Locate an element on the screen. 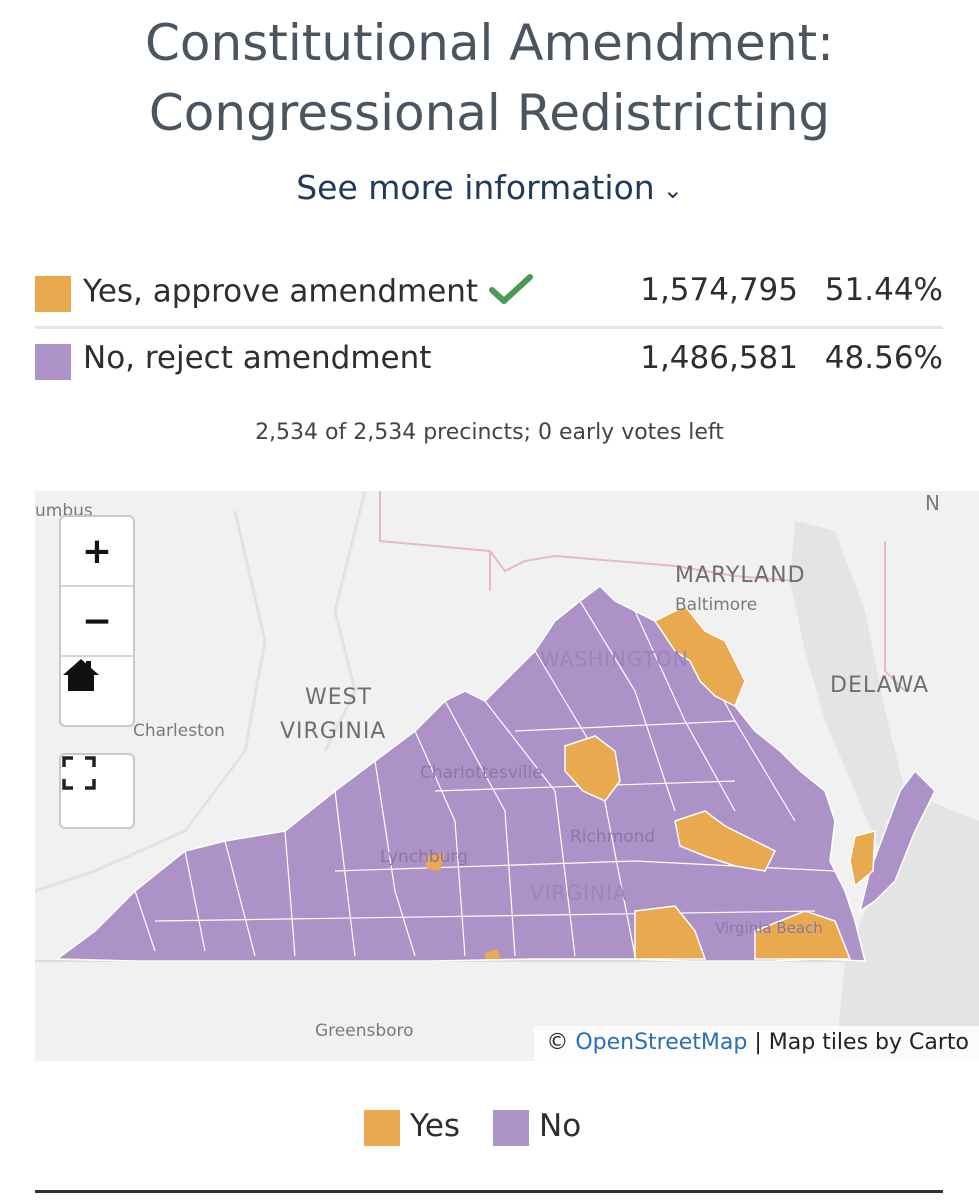  charlottesville-yes-area is located at coordinates (592, 768).